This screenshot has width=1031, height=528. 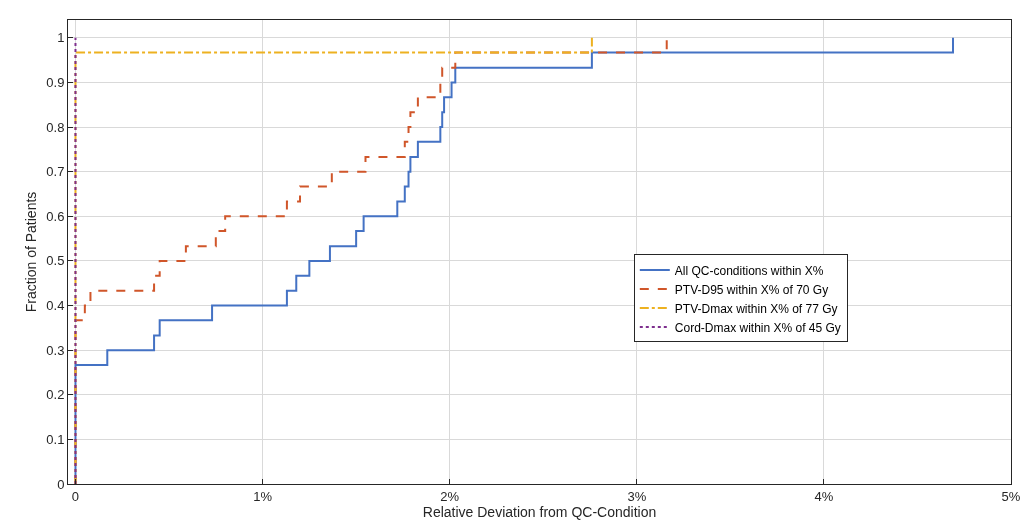 I want to click on x-tick-label: 1%, so click(x=263, y=496).